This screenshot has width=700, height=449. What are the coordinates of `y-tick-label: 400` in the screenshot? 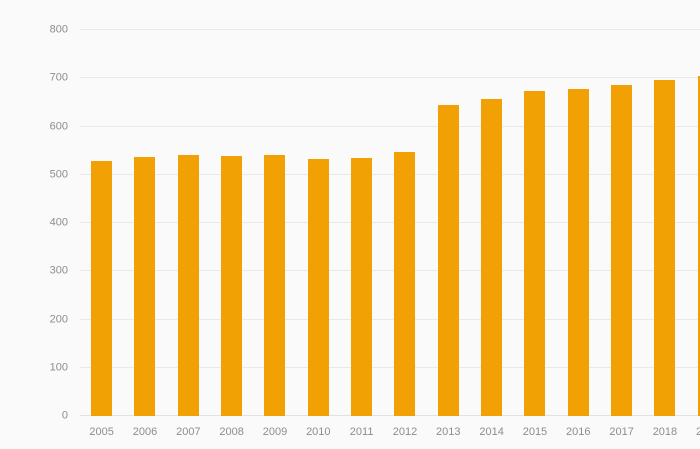 It's located at (58, 222).